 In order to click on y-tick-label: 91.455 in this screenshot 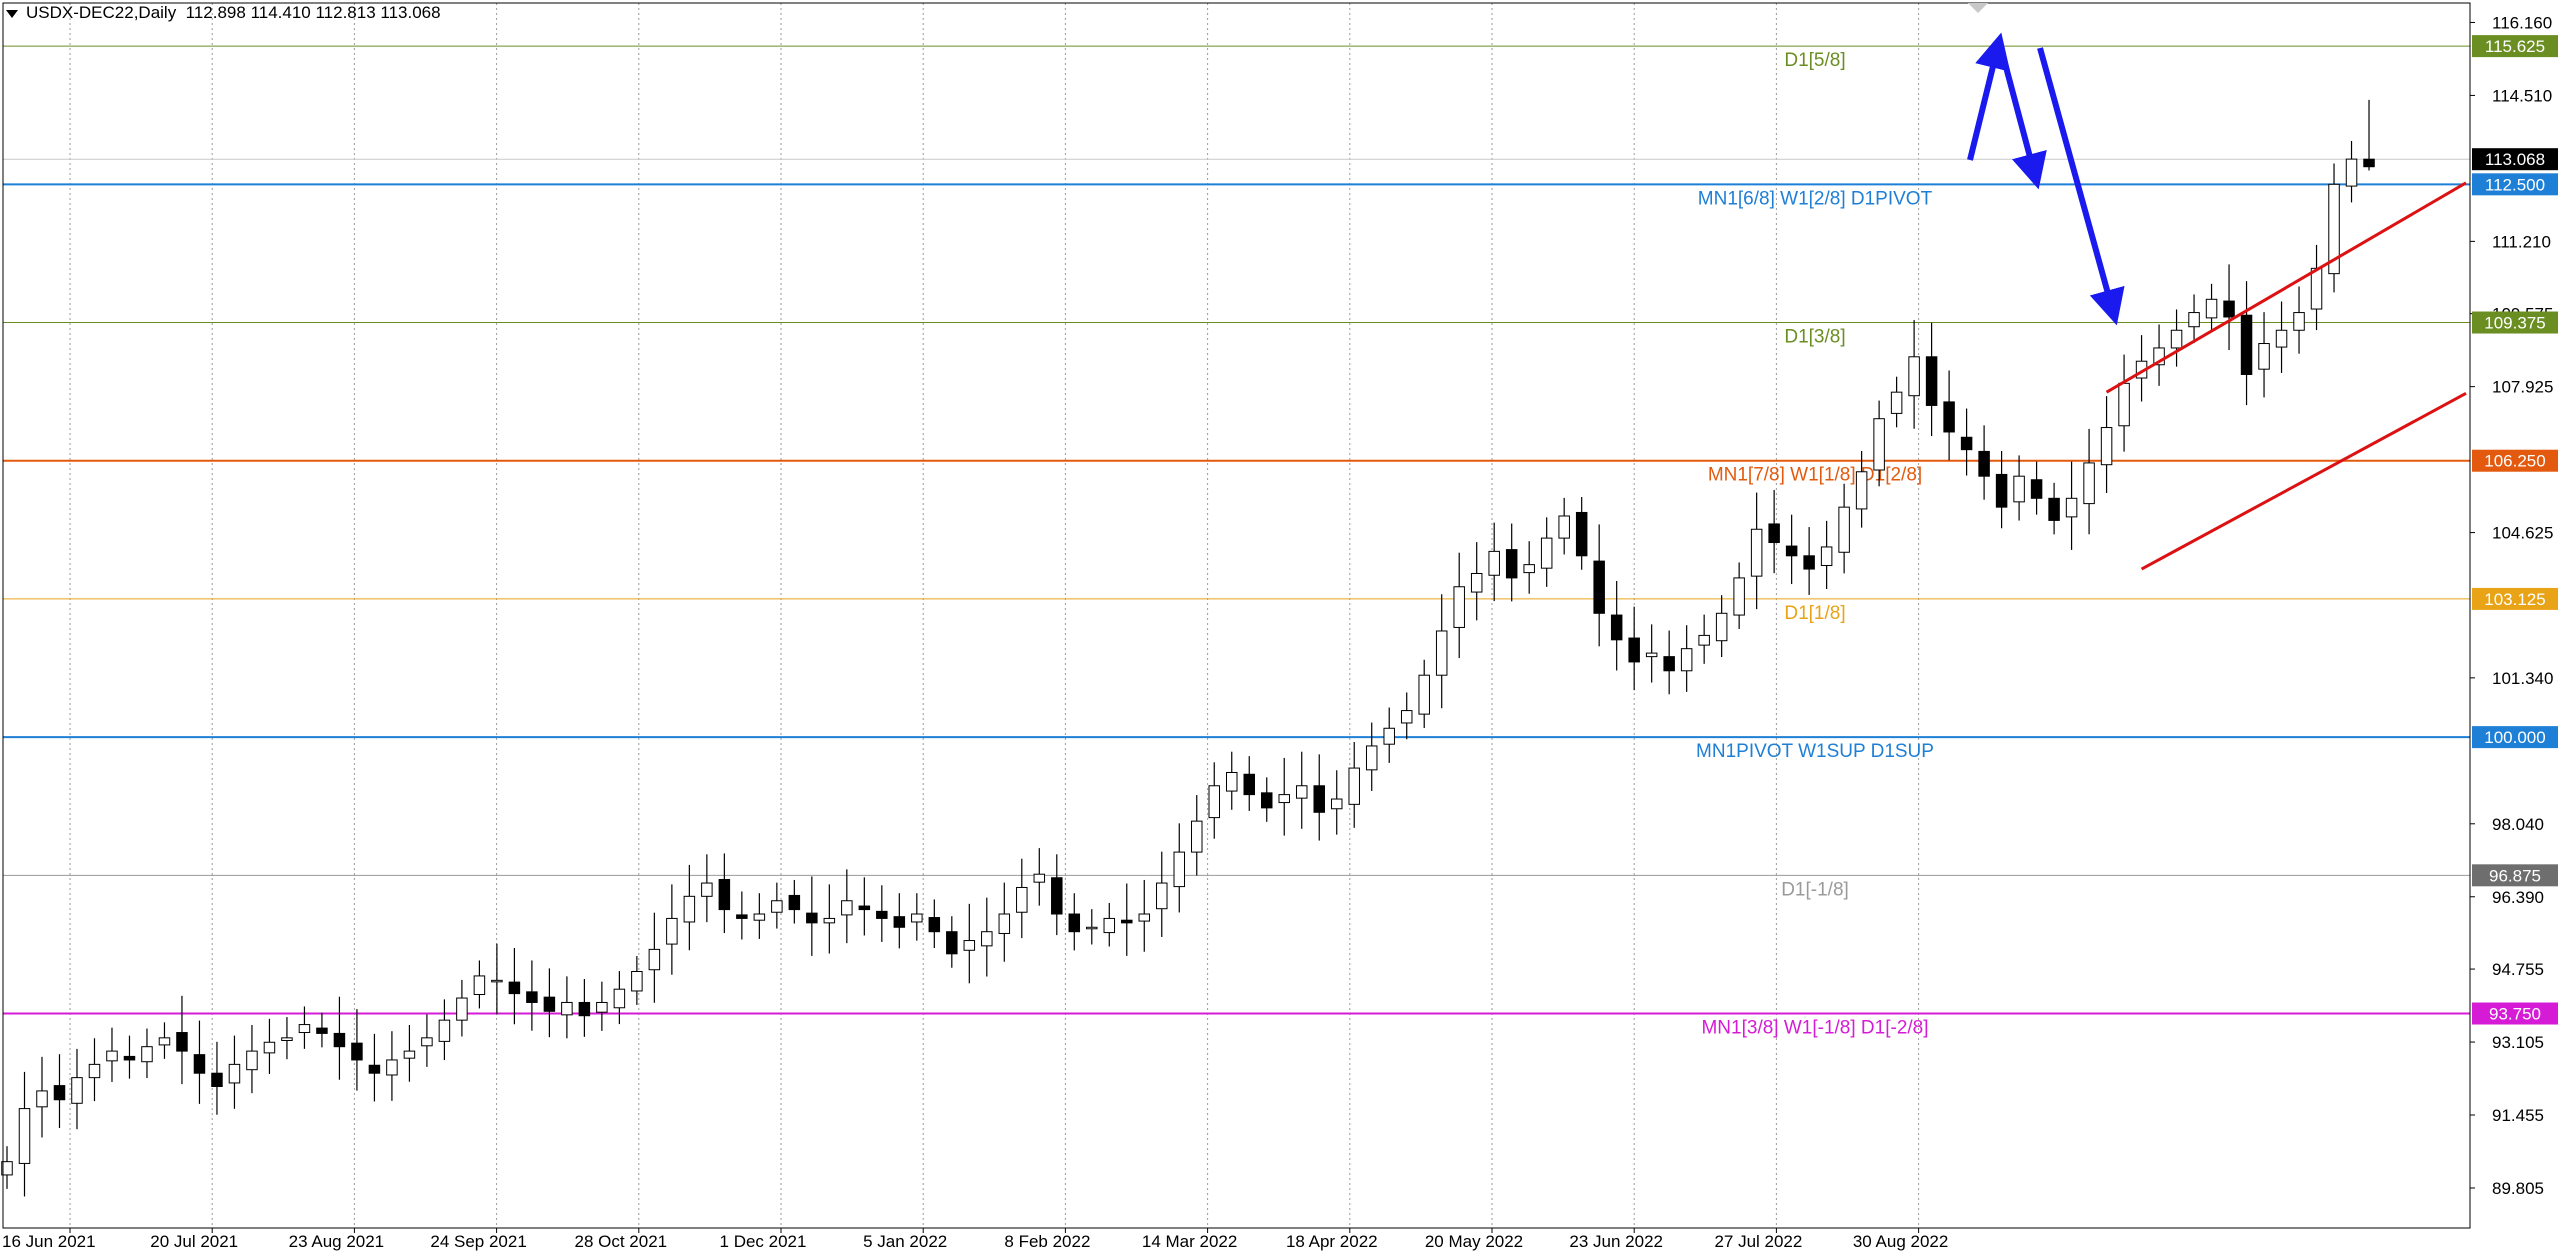, I will do `click(2518, 1115)`.